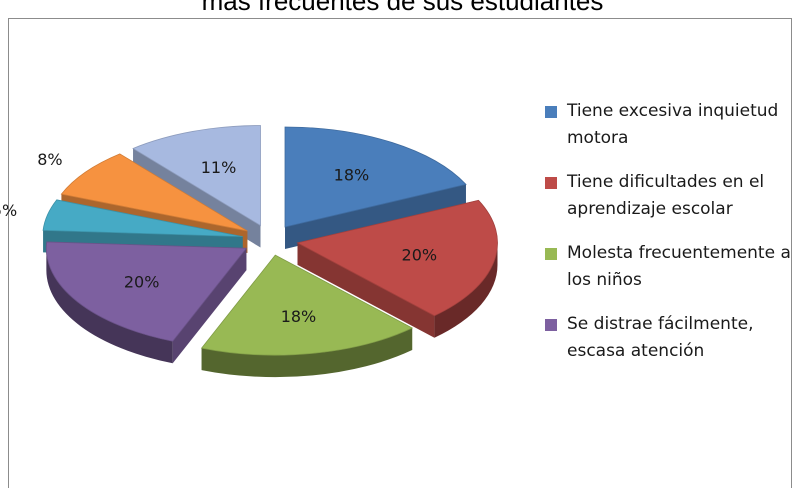 The width and height of the screenshot is (805, 489). Describe the element at coordinates (219, 167) in the screenshot. I see `pie-data-label: 11%` at that location.